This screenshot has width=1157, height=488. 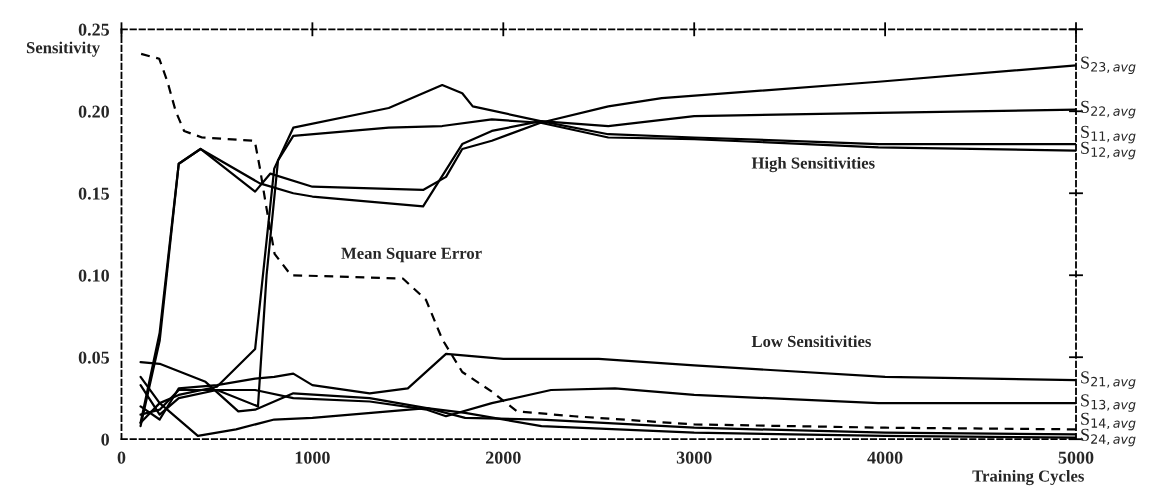 What do you see at coordinates (312, 457) in the screenshot?
I see `x-tick-label: 1000` at bounding box center [312, 457].